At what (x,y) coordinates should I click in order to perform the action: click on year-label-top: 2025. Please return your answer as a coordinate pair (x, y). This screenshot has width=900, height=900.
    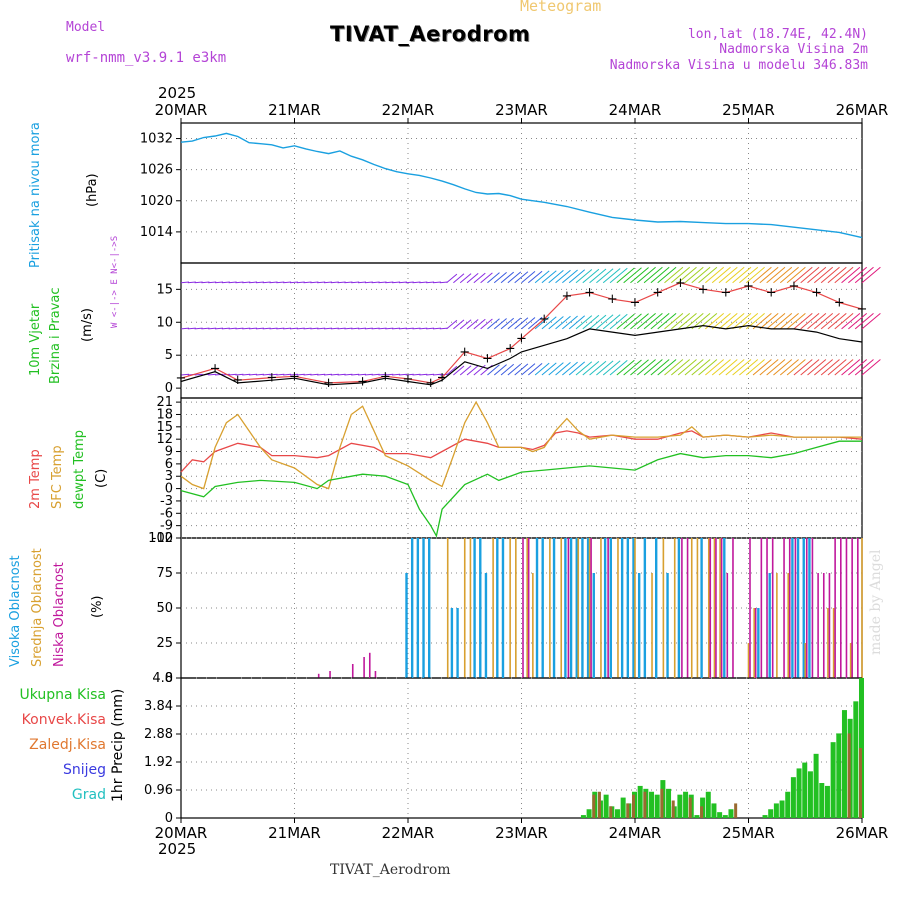
    Looking at the image, I should click on (177, 93).